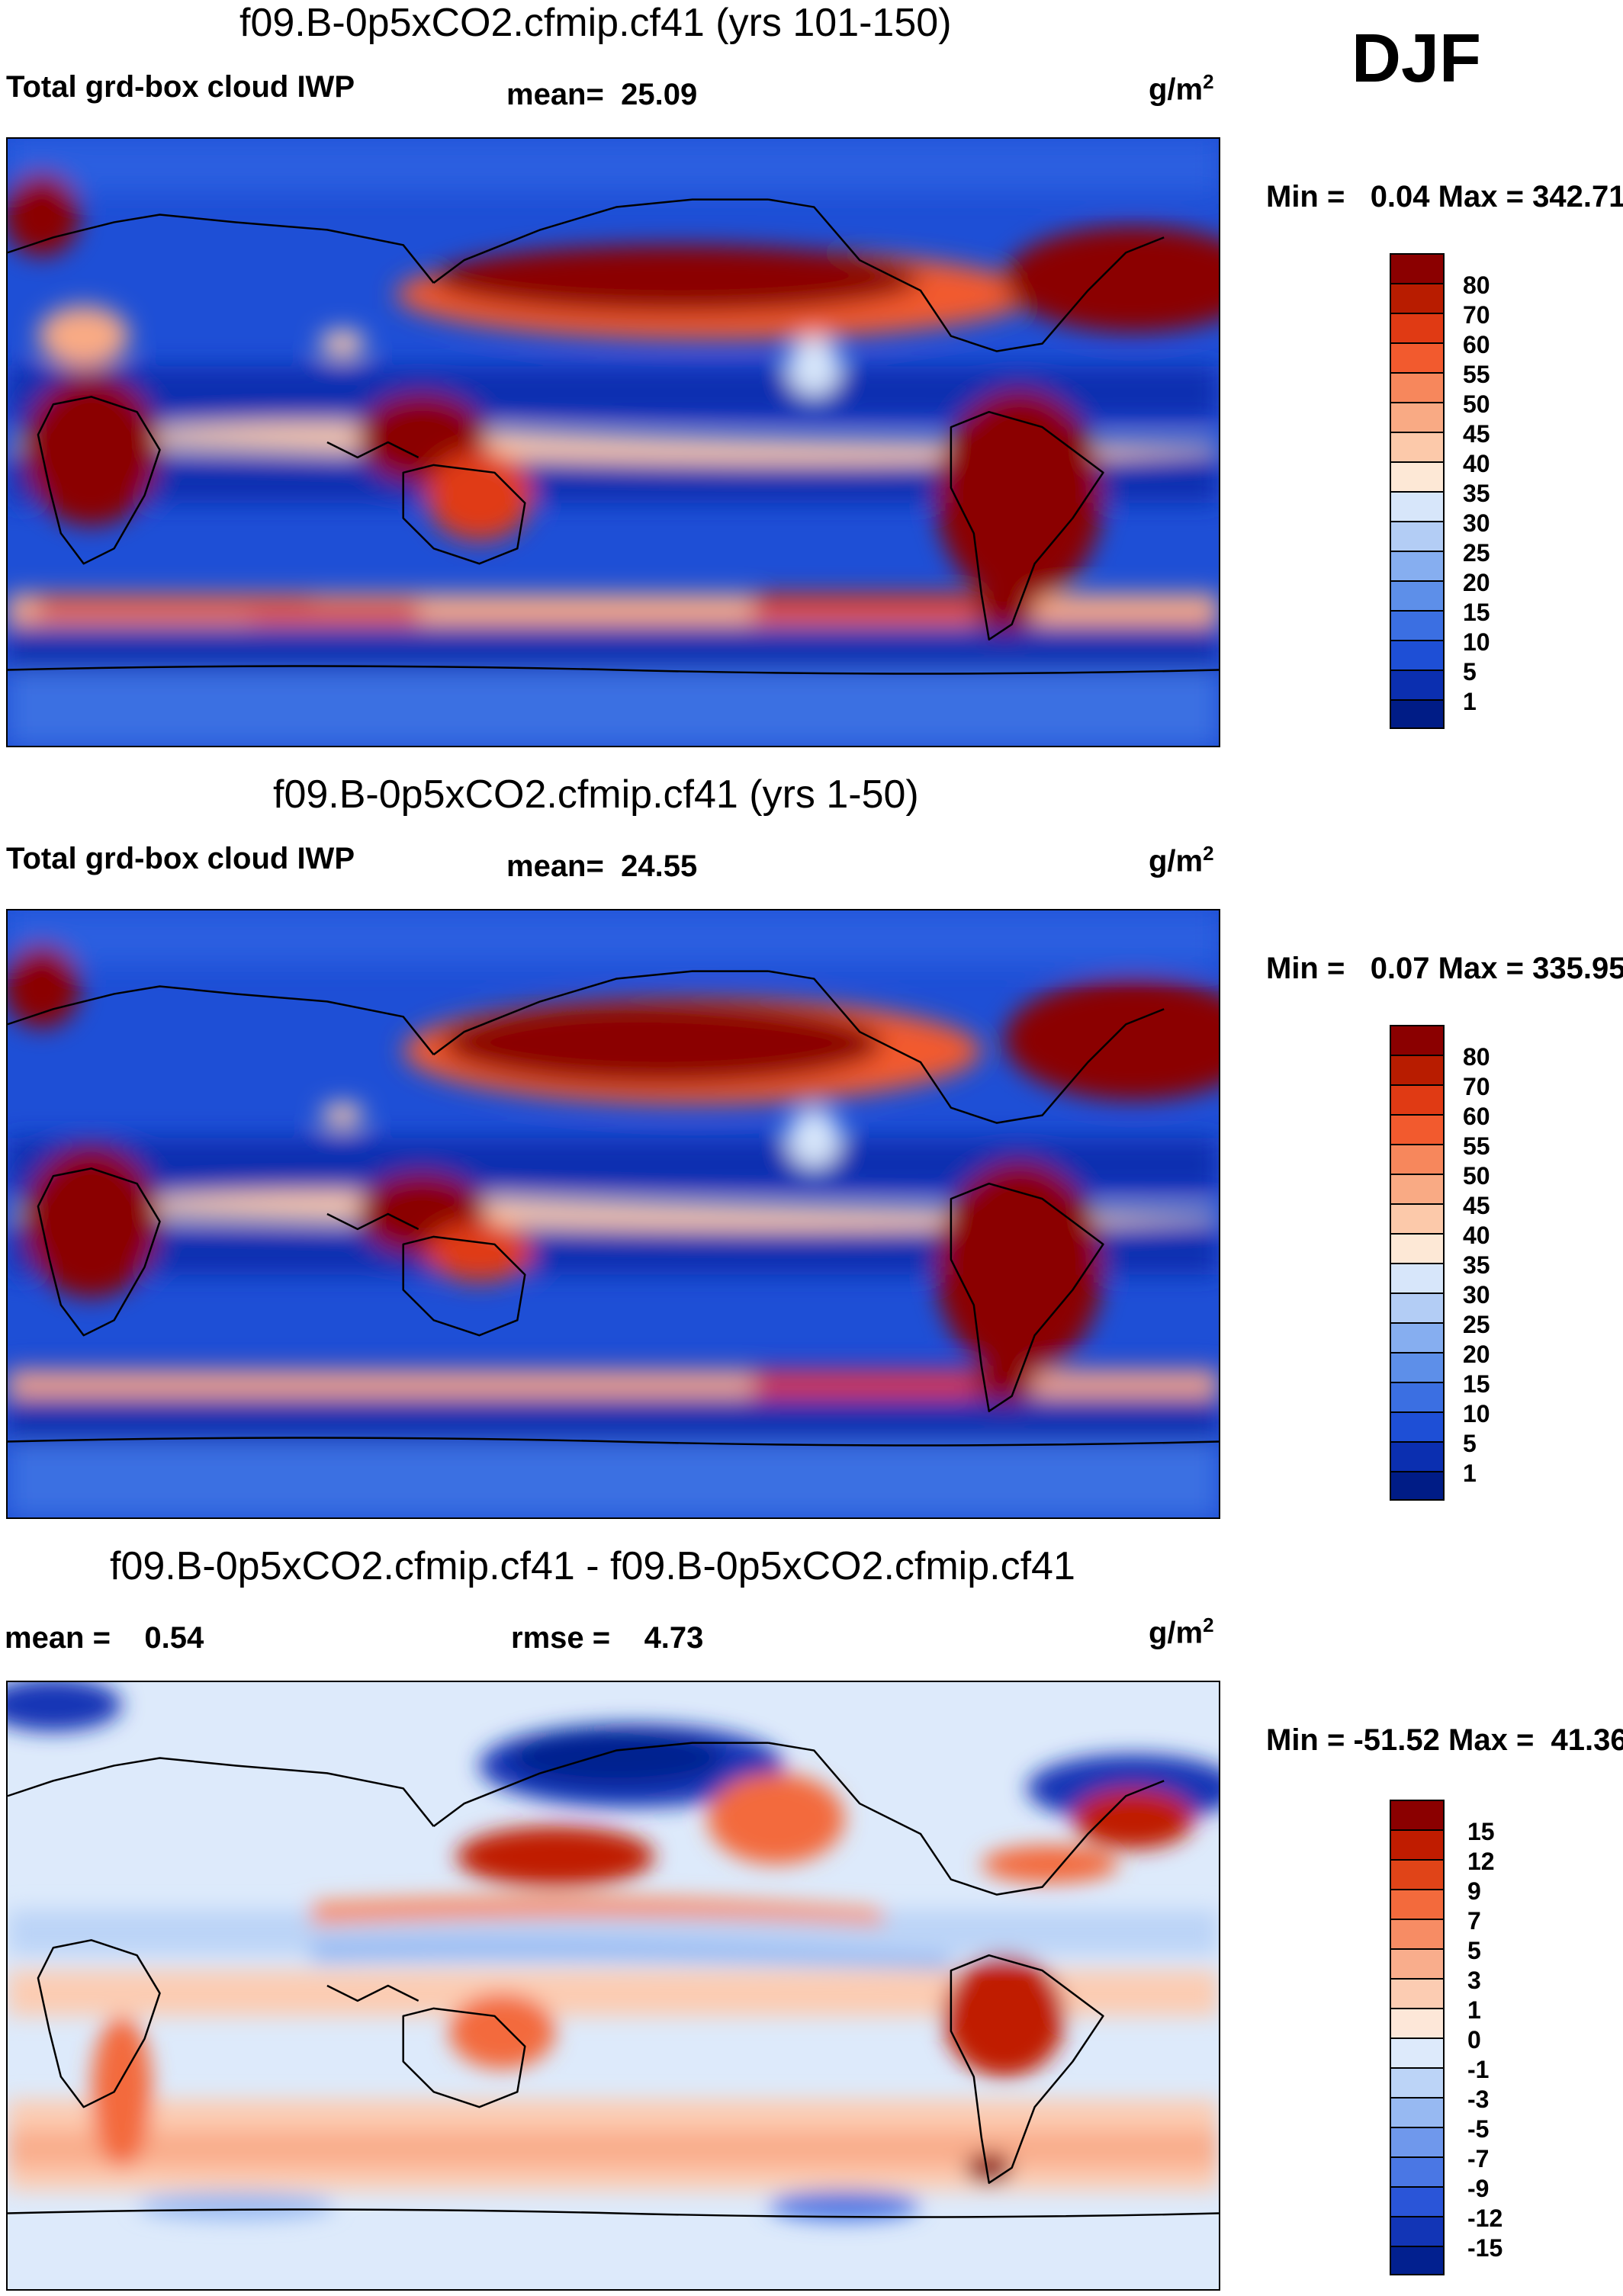 The image size is (1623, 2296). What do you see at coordinates (1477, 1205) in the screenshot?
I see `panel2-colorbar-label: 45` at bounding box center [1477, 1205].